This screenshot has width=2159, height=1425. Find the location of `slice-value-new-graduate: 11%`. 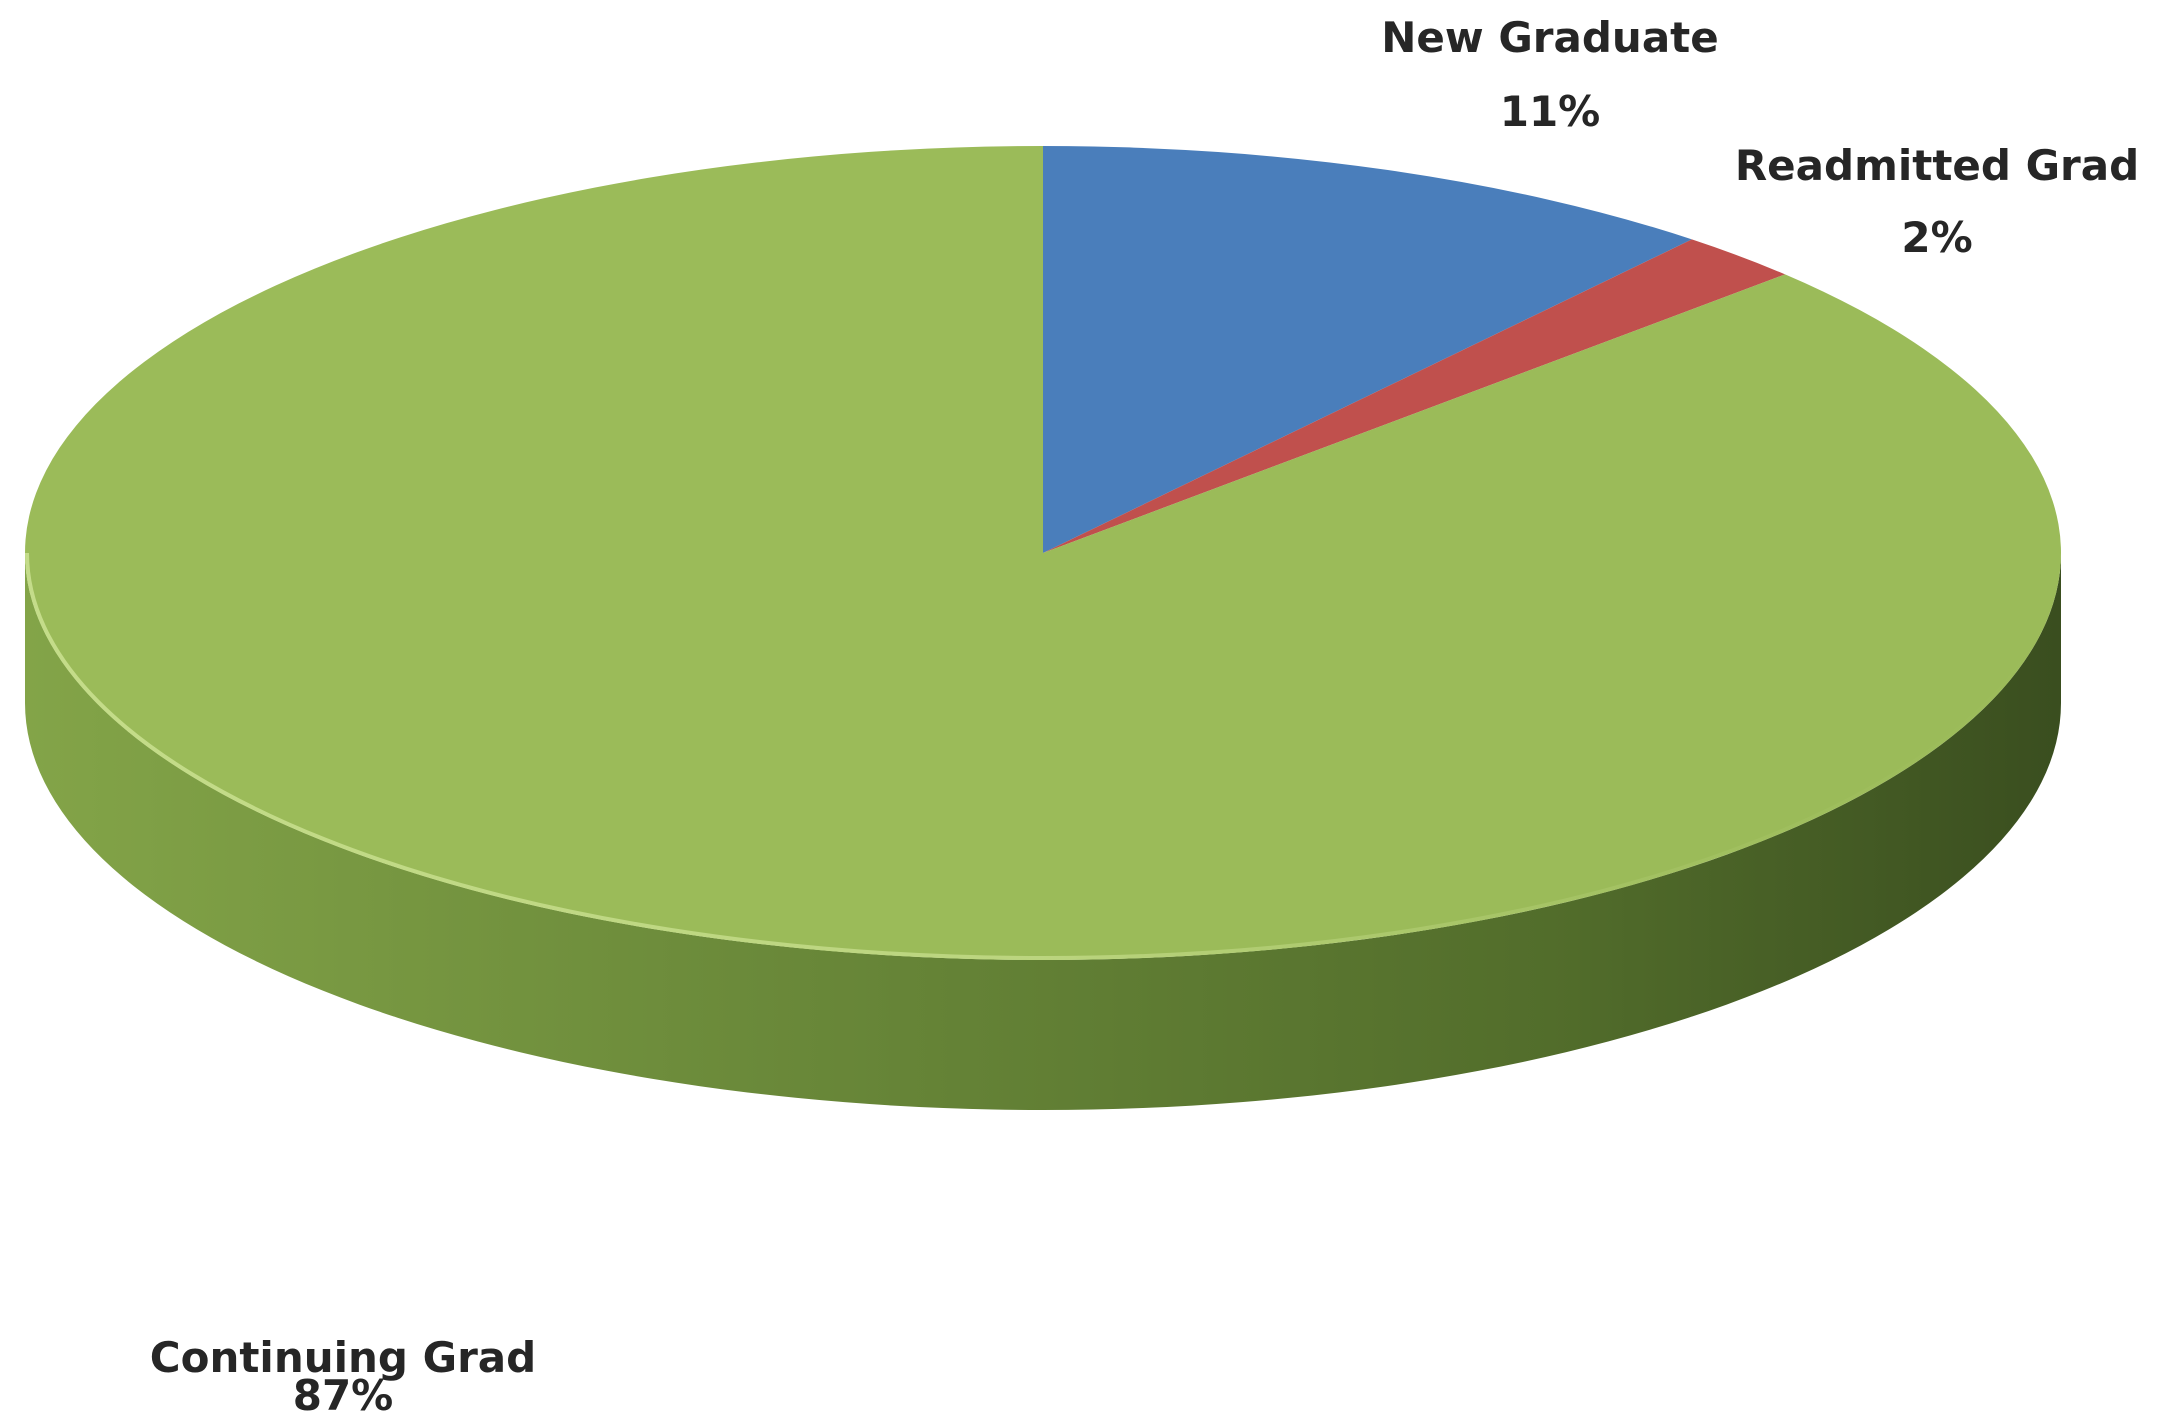

slice-value-new-graduate: 11% is located at coordinates (1550, 111).